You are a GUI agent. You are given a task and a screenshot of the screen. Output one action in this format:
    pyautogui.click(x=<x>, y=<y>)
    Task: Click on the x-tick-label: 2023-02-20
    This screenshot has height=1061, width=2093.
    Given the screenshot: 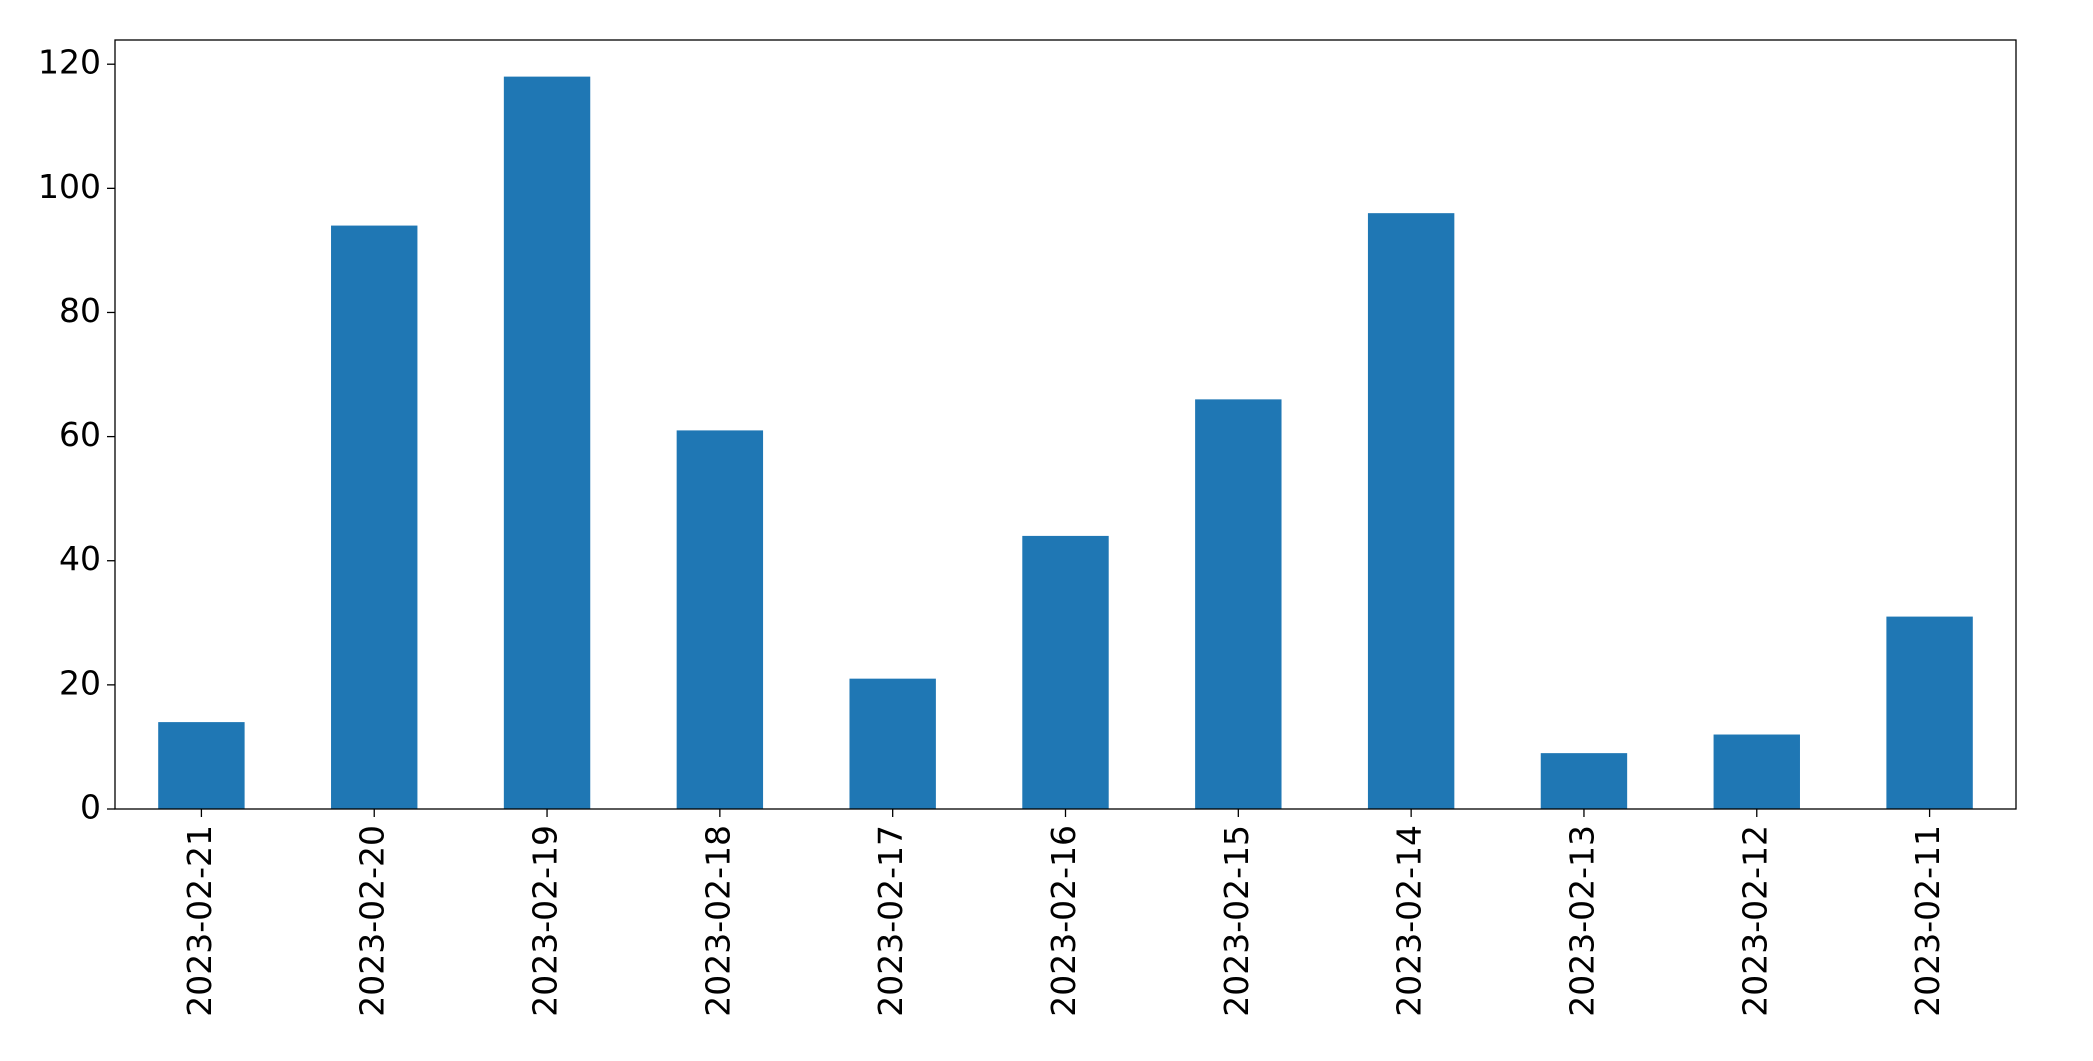 What is the action you would take?
    pyautogui.click(x=372, y=921)
    